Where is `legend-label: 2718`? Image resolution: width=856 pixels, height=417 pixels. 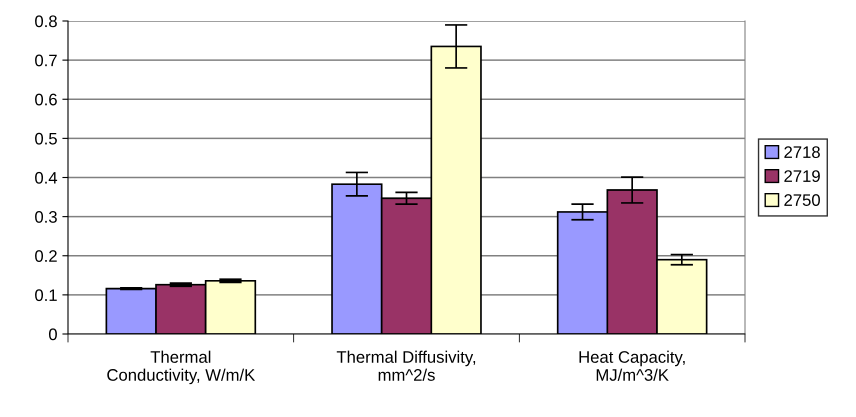
legend-label: 2718 is located at coordinates (802, 152).